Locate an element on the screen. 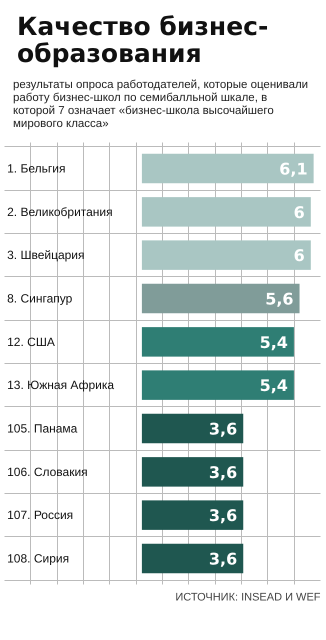  y-tick-label: 3. Швейцария is located at coordinates (46, 255).